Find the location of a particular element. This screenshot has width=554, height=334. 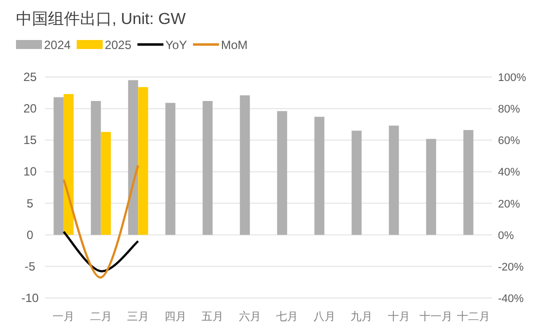

y-tick-label: -10 is located at coordinates (30, 298).